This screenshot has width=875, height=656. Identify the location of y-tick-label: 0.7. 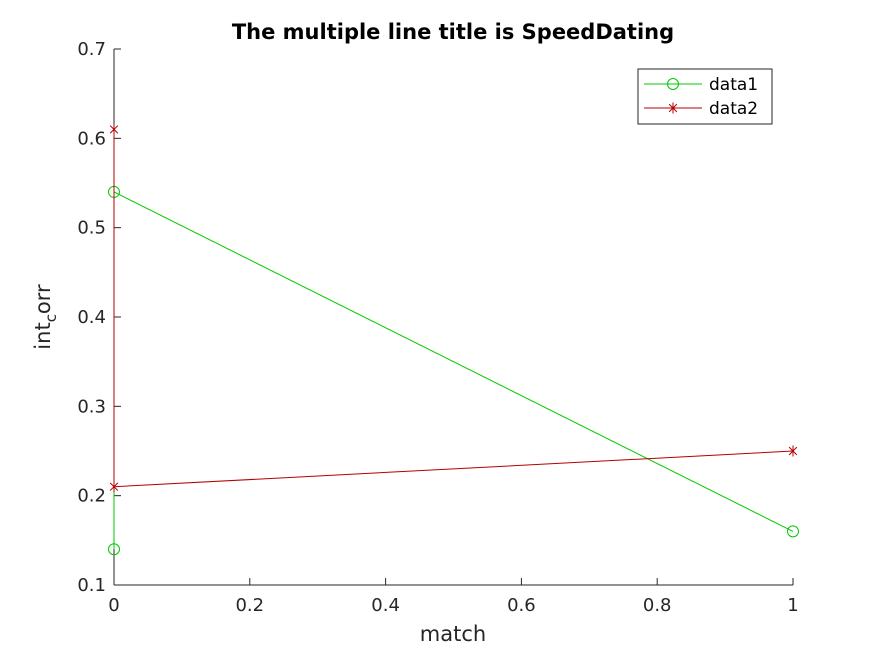
(91, 49).